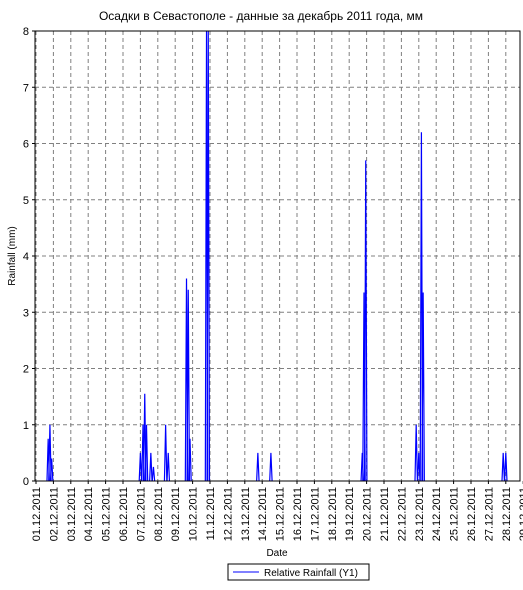 The height and width of the screenshot is (590, 523). What do you see at coordinates (211, 513) in the screenshot?
I see `x-tick-label: 11.12.2011` at bounding box center [211, 513].